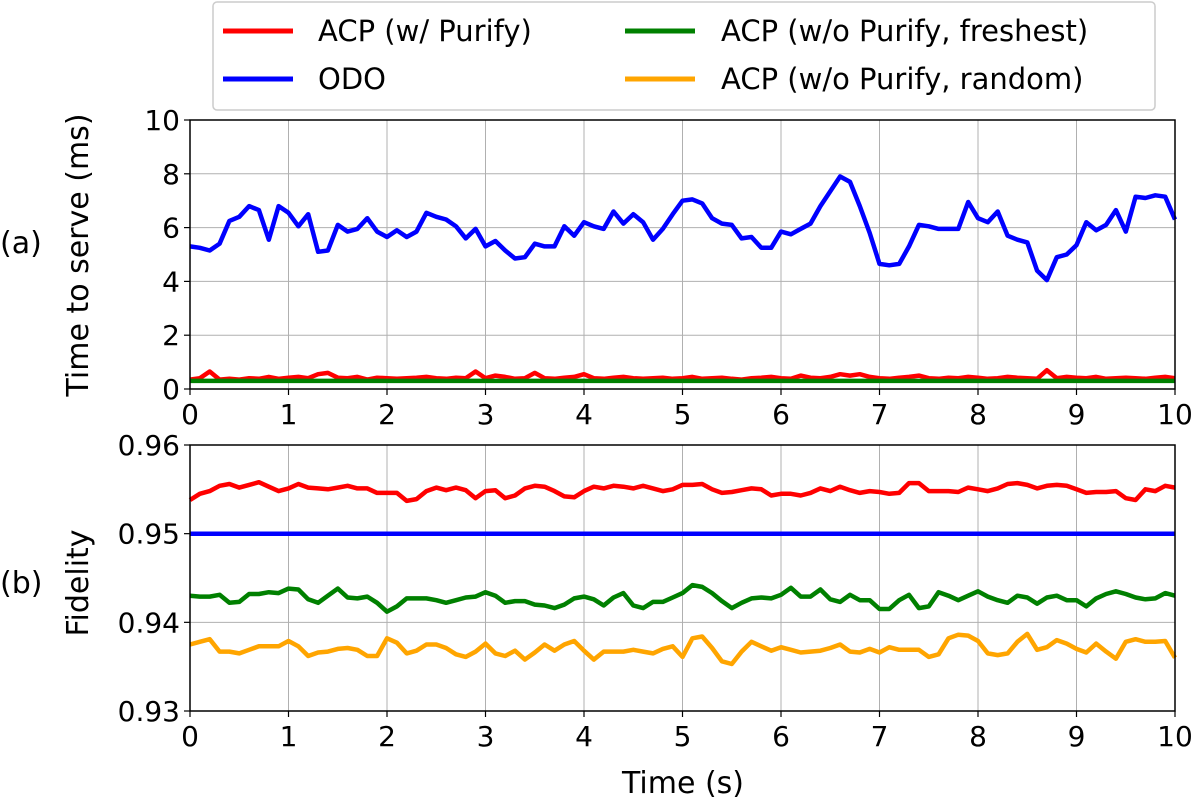 The width and height of the screenshot is (1200, 800). Describe the element at coordinates (902, 79) in the screenshot. I see `legend-label-acp-random: ACP (w/o Purify, random)` at that location.